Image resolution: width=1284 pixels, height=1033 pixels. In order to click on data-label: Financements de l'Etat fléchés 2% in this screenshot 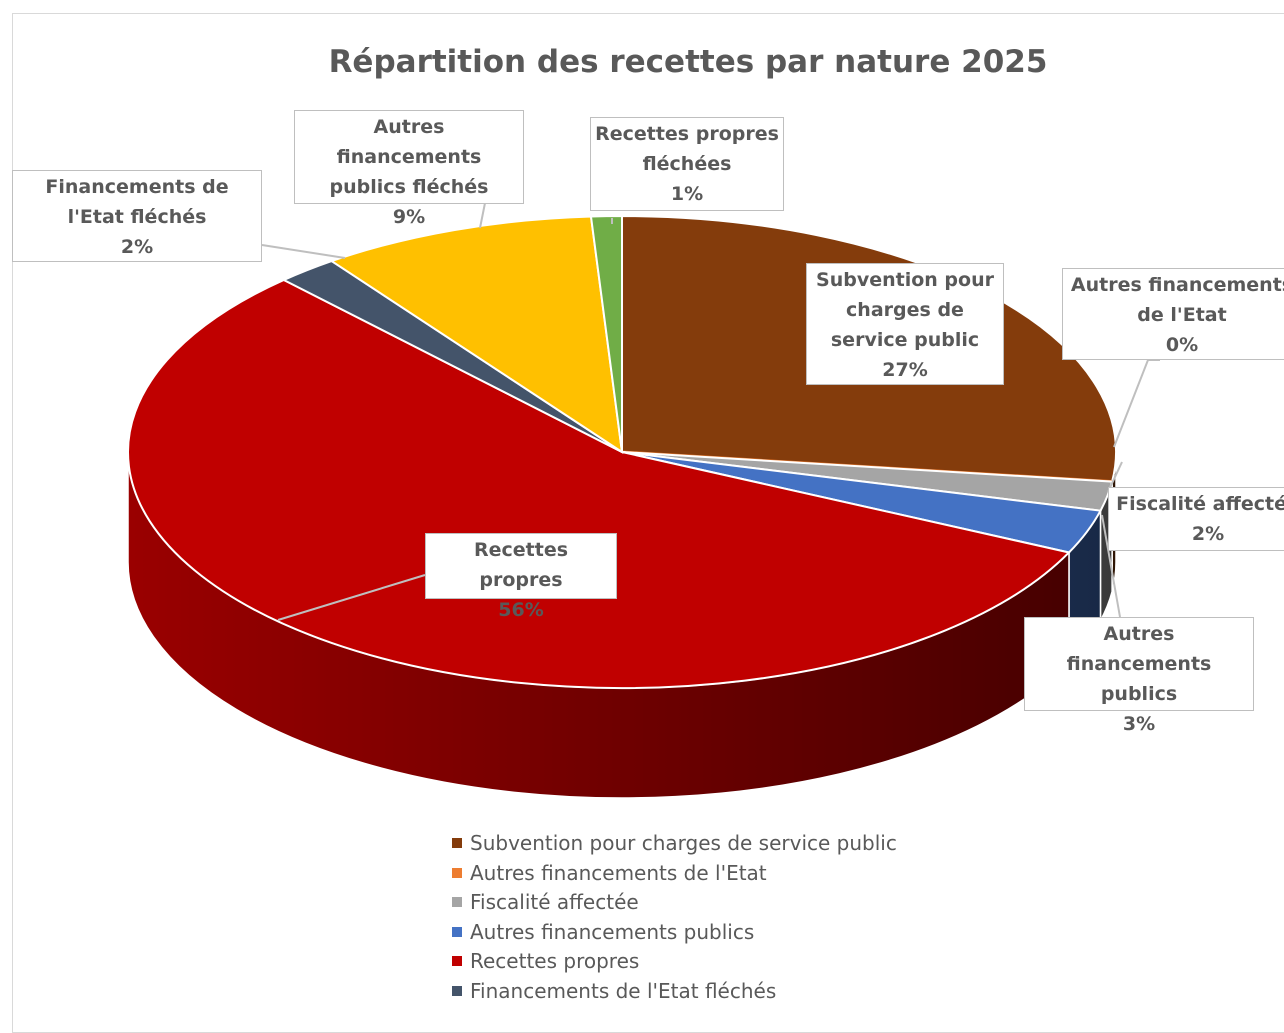, I will do `click(137, 216)`.